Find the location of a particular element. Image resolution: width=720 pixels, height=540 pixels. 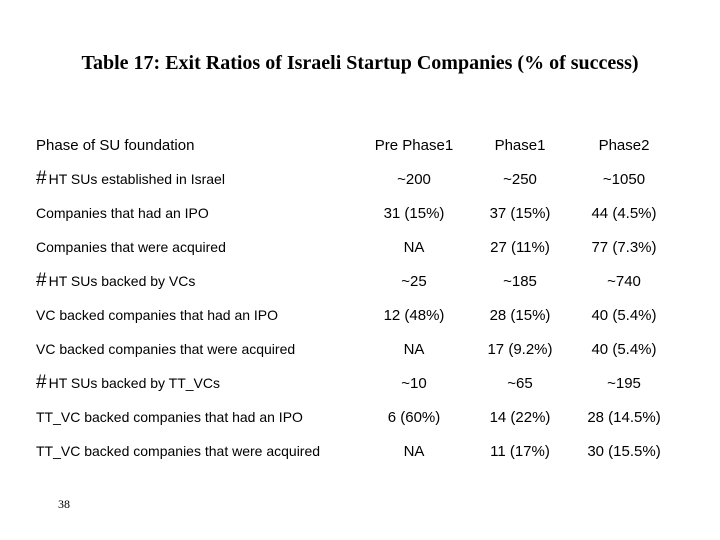

cell-phase1: 14 (22%) is located at coordinates (520, 417).